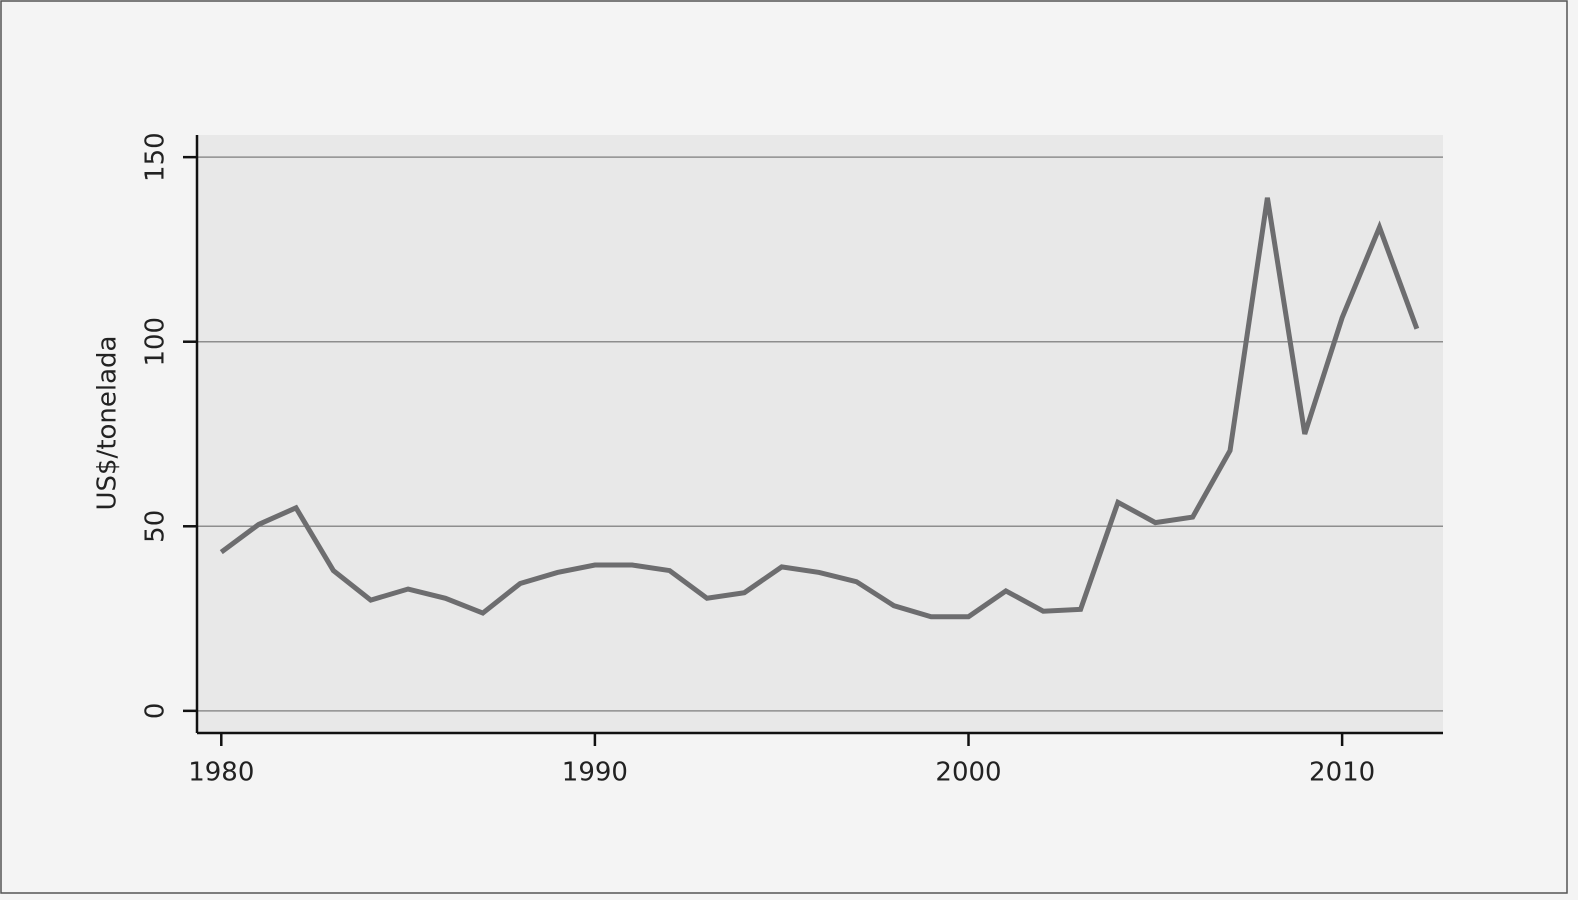  I want to click on y-axis-label: US$/tonelada, so click(108, 422).